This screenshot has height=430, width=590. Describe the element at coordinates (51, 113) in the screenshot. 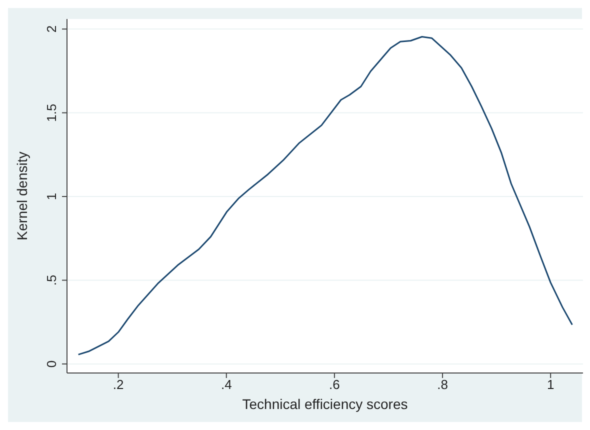

I see `y-tick-label: 1.5` at that location.